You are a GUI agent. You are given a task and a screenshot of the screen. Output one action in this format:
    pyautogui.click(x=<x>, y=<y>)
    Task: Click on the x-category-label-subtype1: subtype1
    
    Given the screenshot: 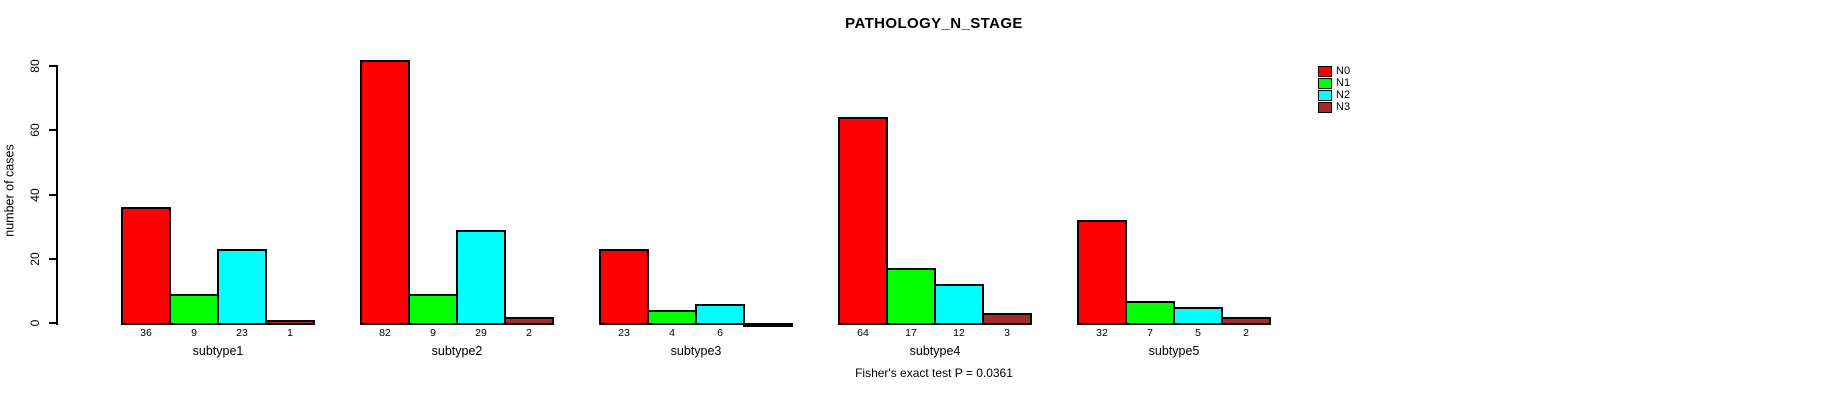 What is the action you would take?
    pyautogui.click(x=218, y=351)
    